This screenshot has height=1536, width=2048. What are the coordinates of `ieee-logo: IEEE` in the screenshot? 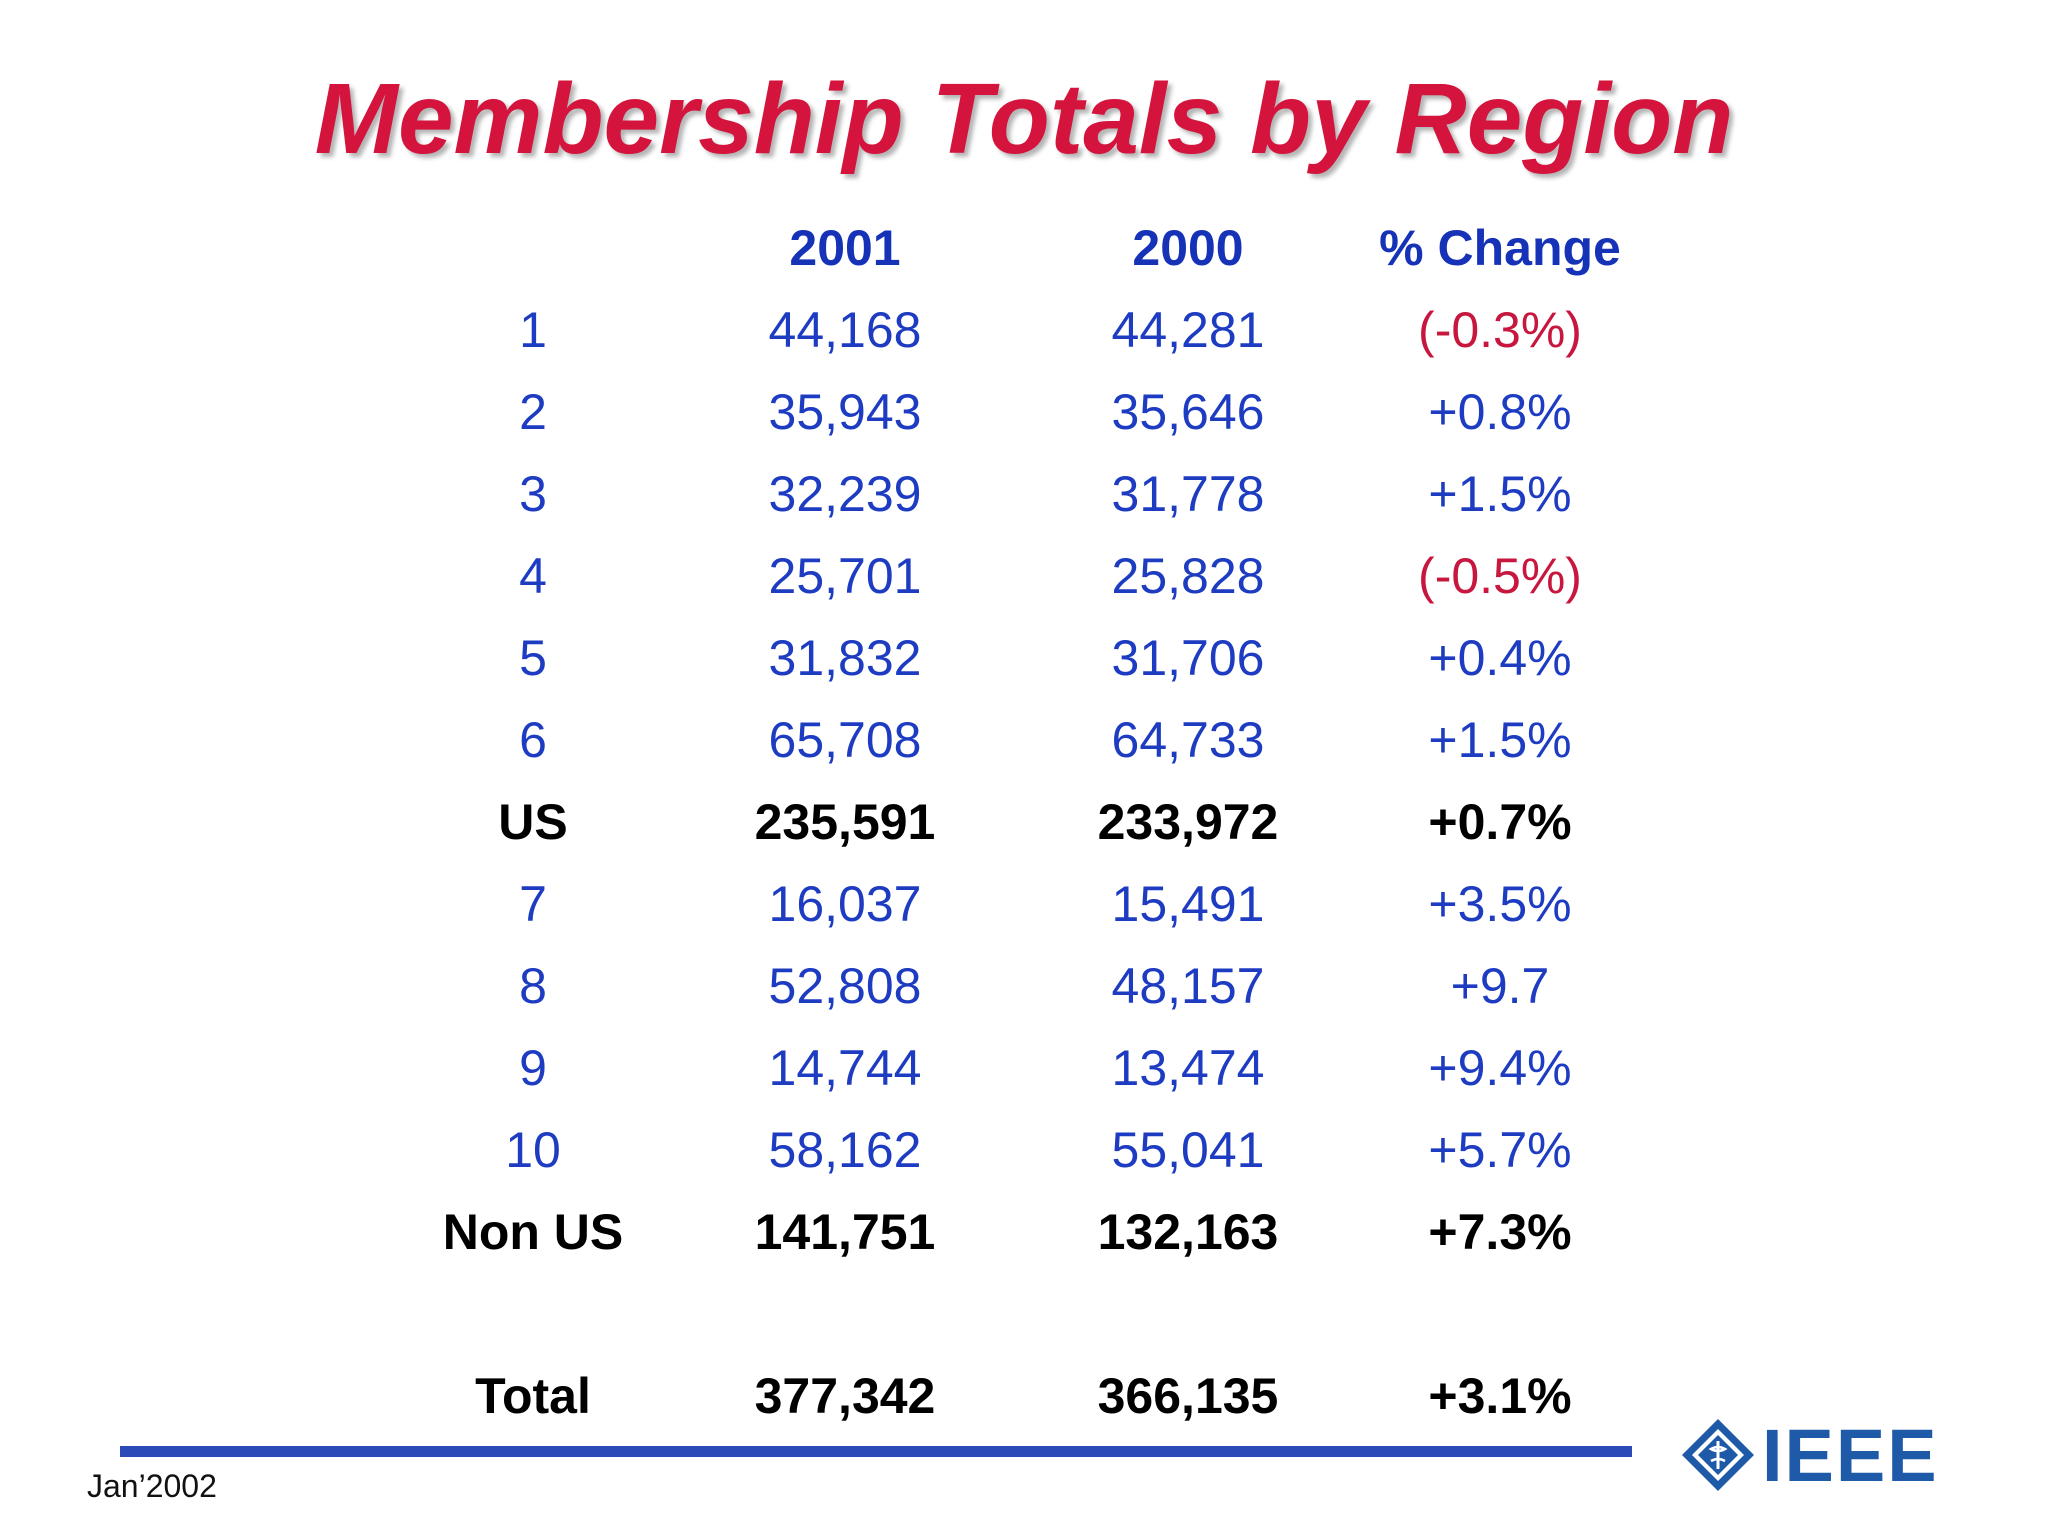 It's located at (1808, 1455).